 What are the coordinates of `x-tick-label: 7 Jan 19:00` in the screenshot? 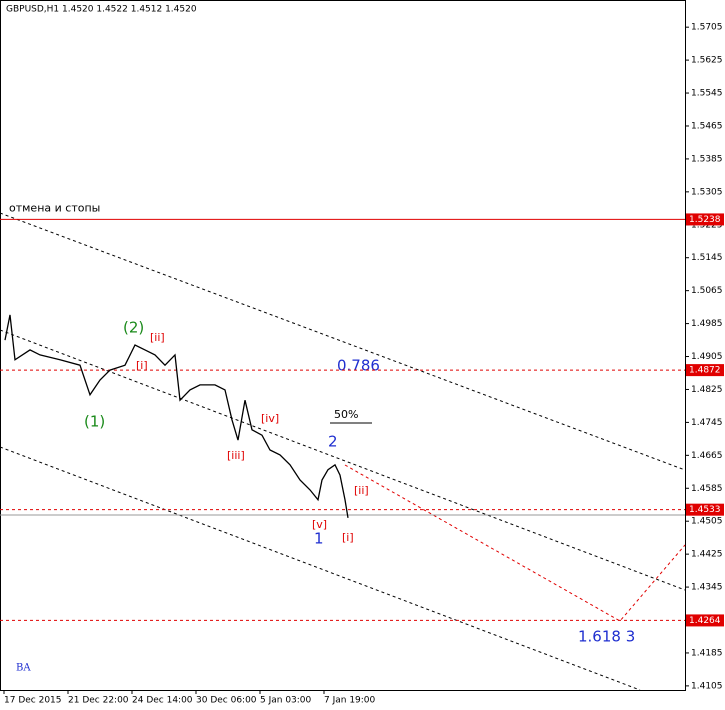 It's located at (350, 701).